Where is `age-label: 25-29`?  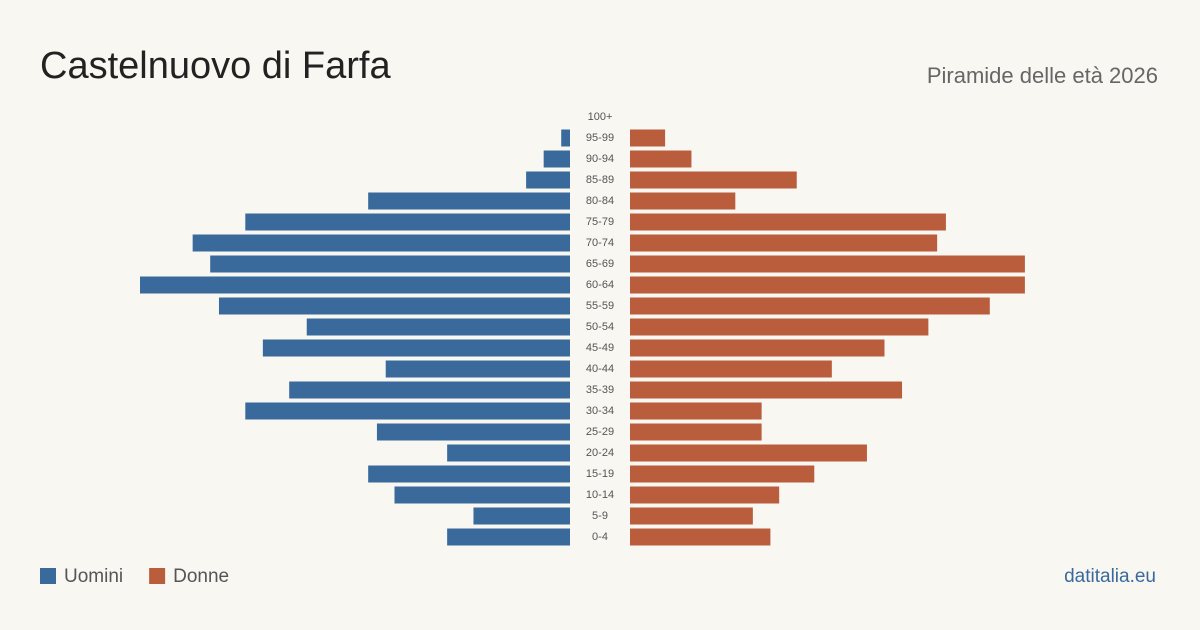 age-label: 25-29 is located at coordinates (600, 432).